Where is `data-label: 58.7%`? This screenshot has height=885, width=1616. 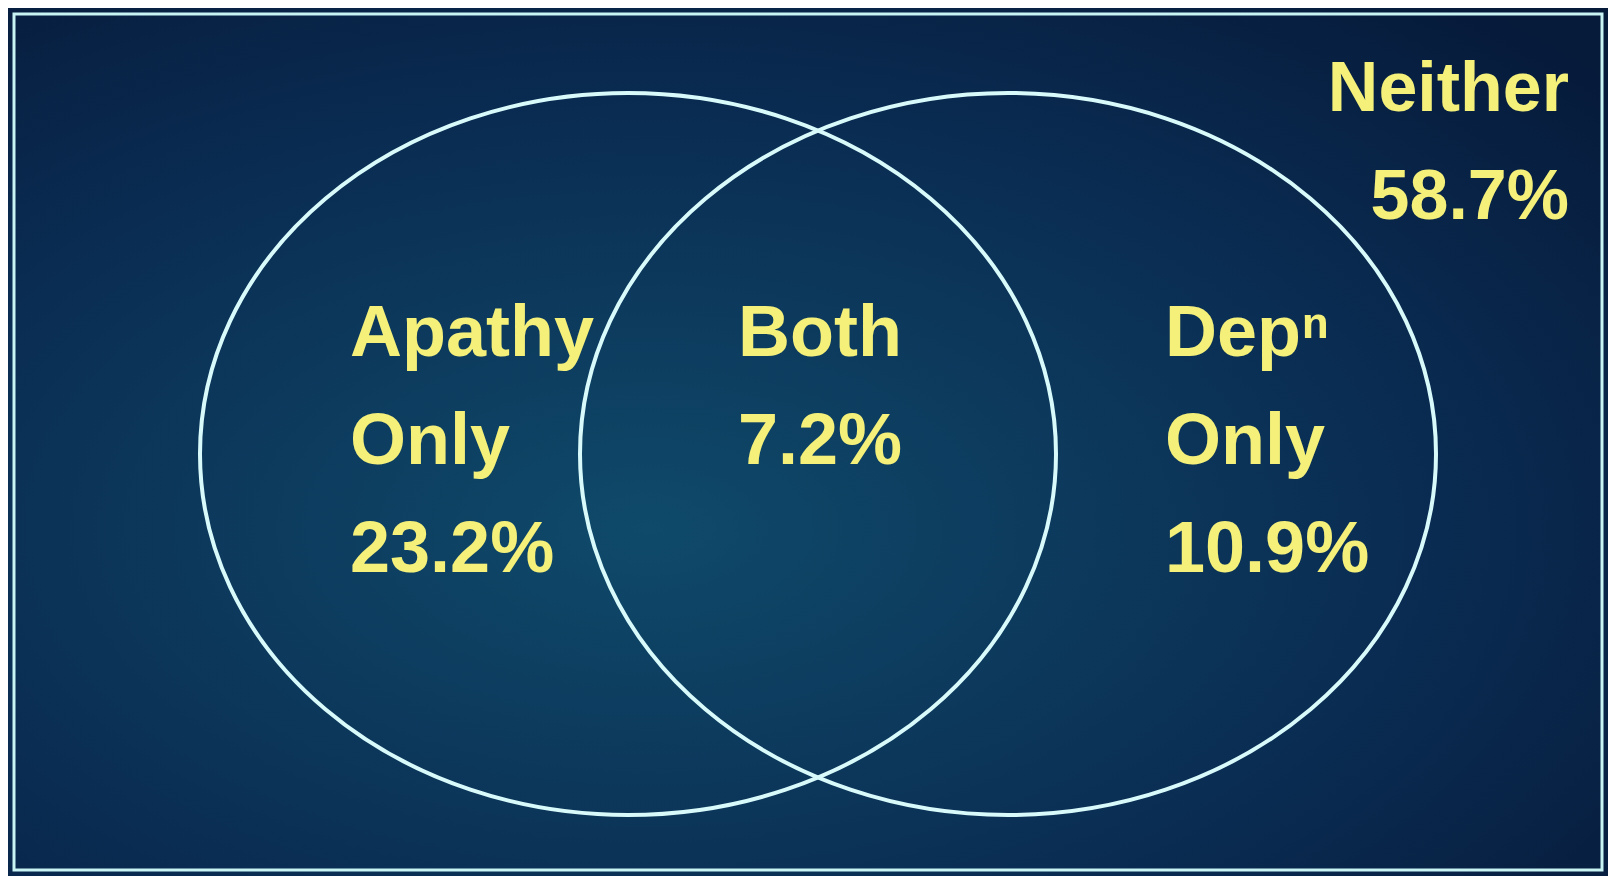 data-label: 58.7% is located at coordinates (1469, 195).